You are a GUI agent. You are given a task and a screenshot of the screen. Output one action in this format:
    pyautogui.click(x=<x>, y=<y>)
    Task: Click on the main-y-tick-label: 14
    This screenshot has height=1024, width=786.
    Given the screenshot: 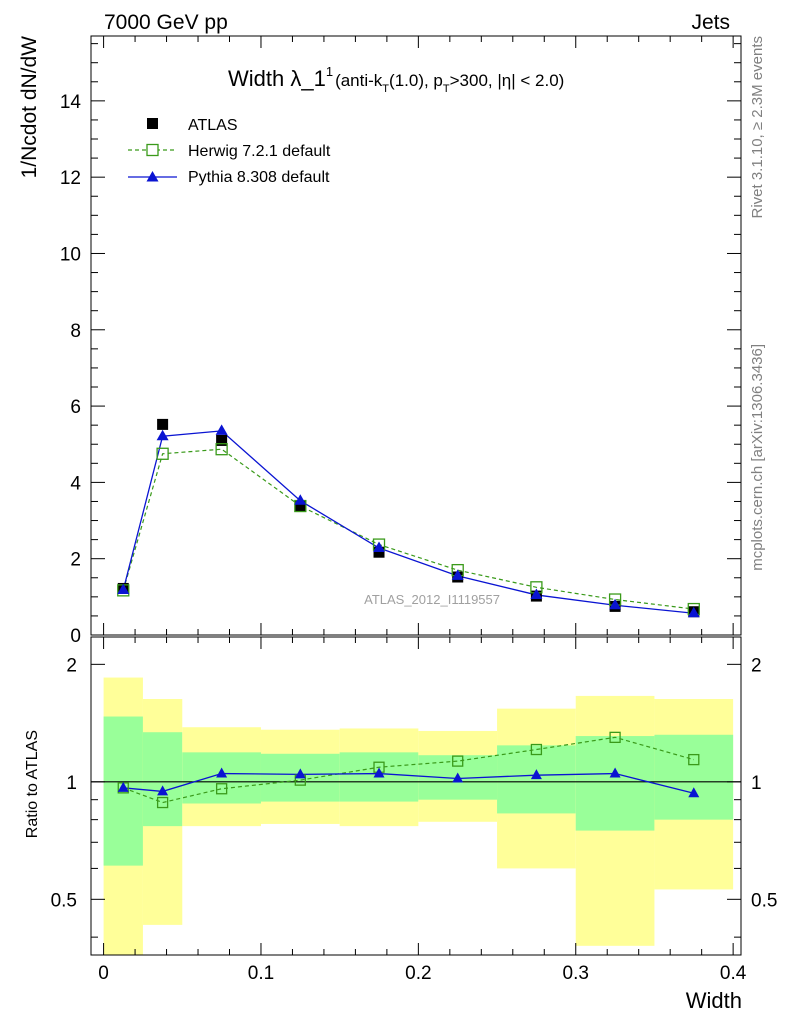 What is the action you would take?
    pyautogui.click(x=71, y=102)
    